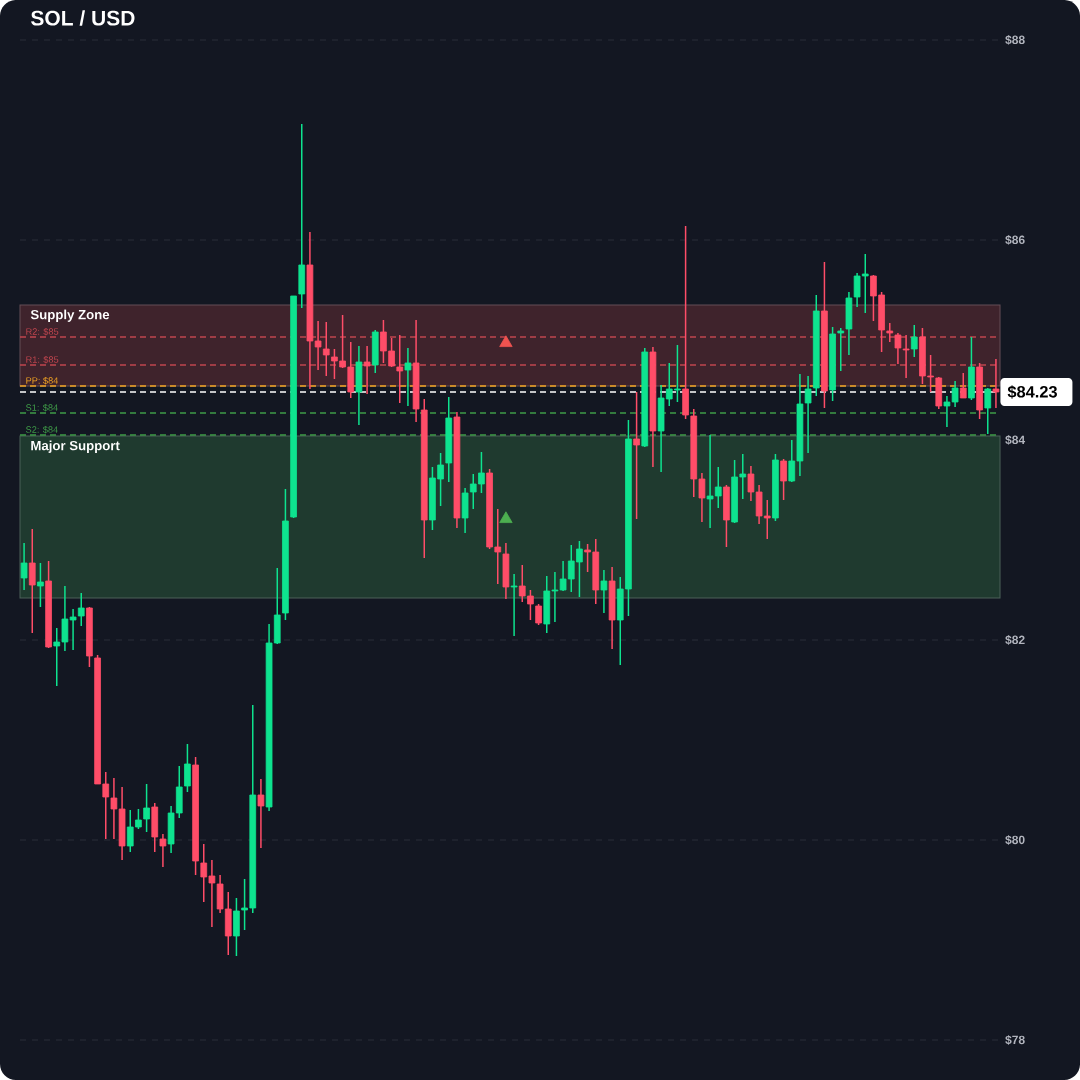 The image size is (1080, 1080). What do you see at coordinates (1015, 840) in the screenshot?
I see `y-tick-label: $80` at bounding box center [1015, 840].